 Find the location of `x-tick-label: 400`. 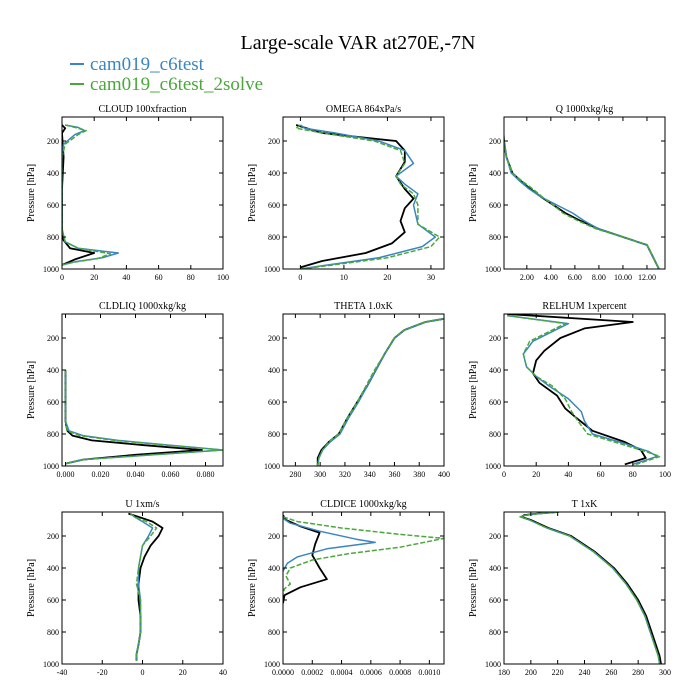

x-tick-label: 400 is located at coordinates (444, 474).